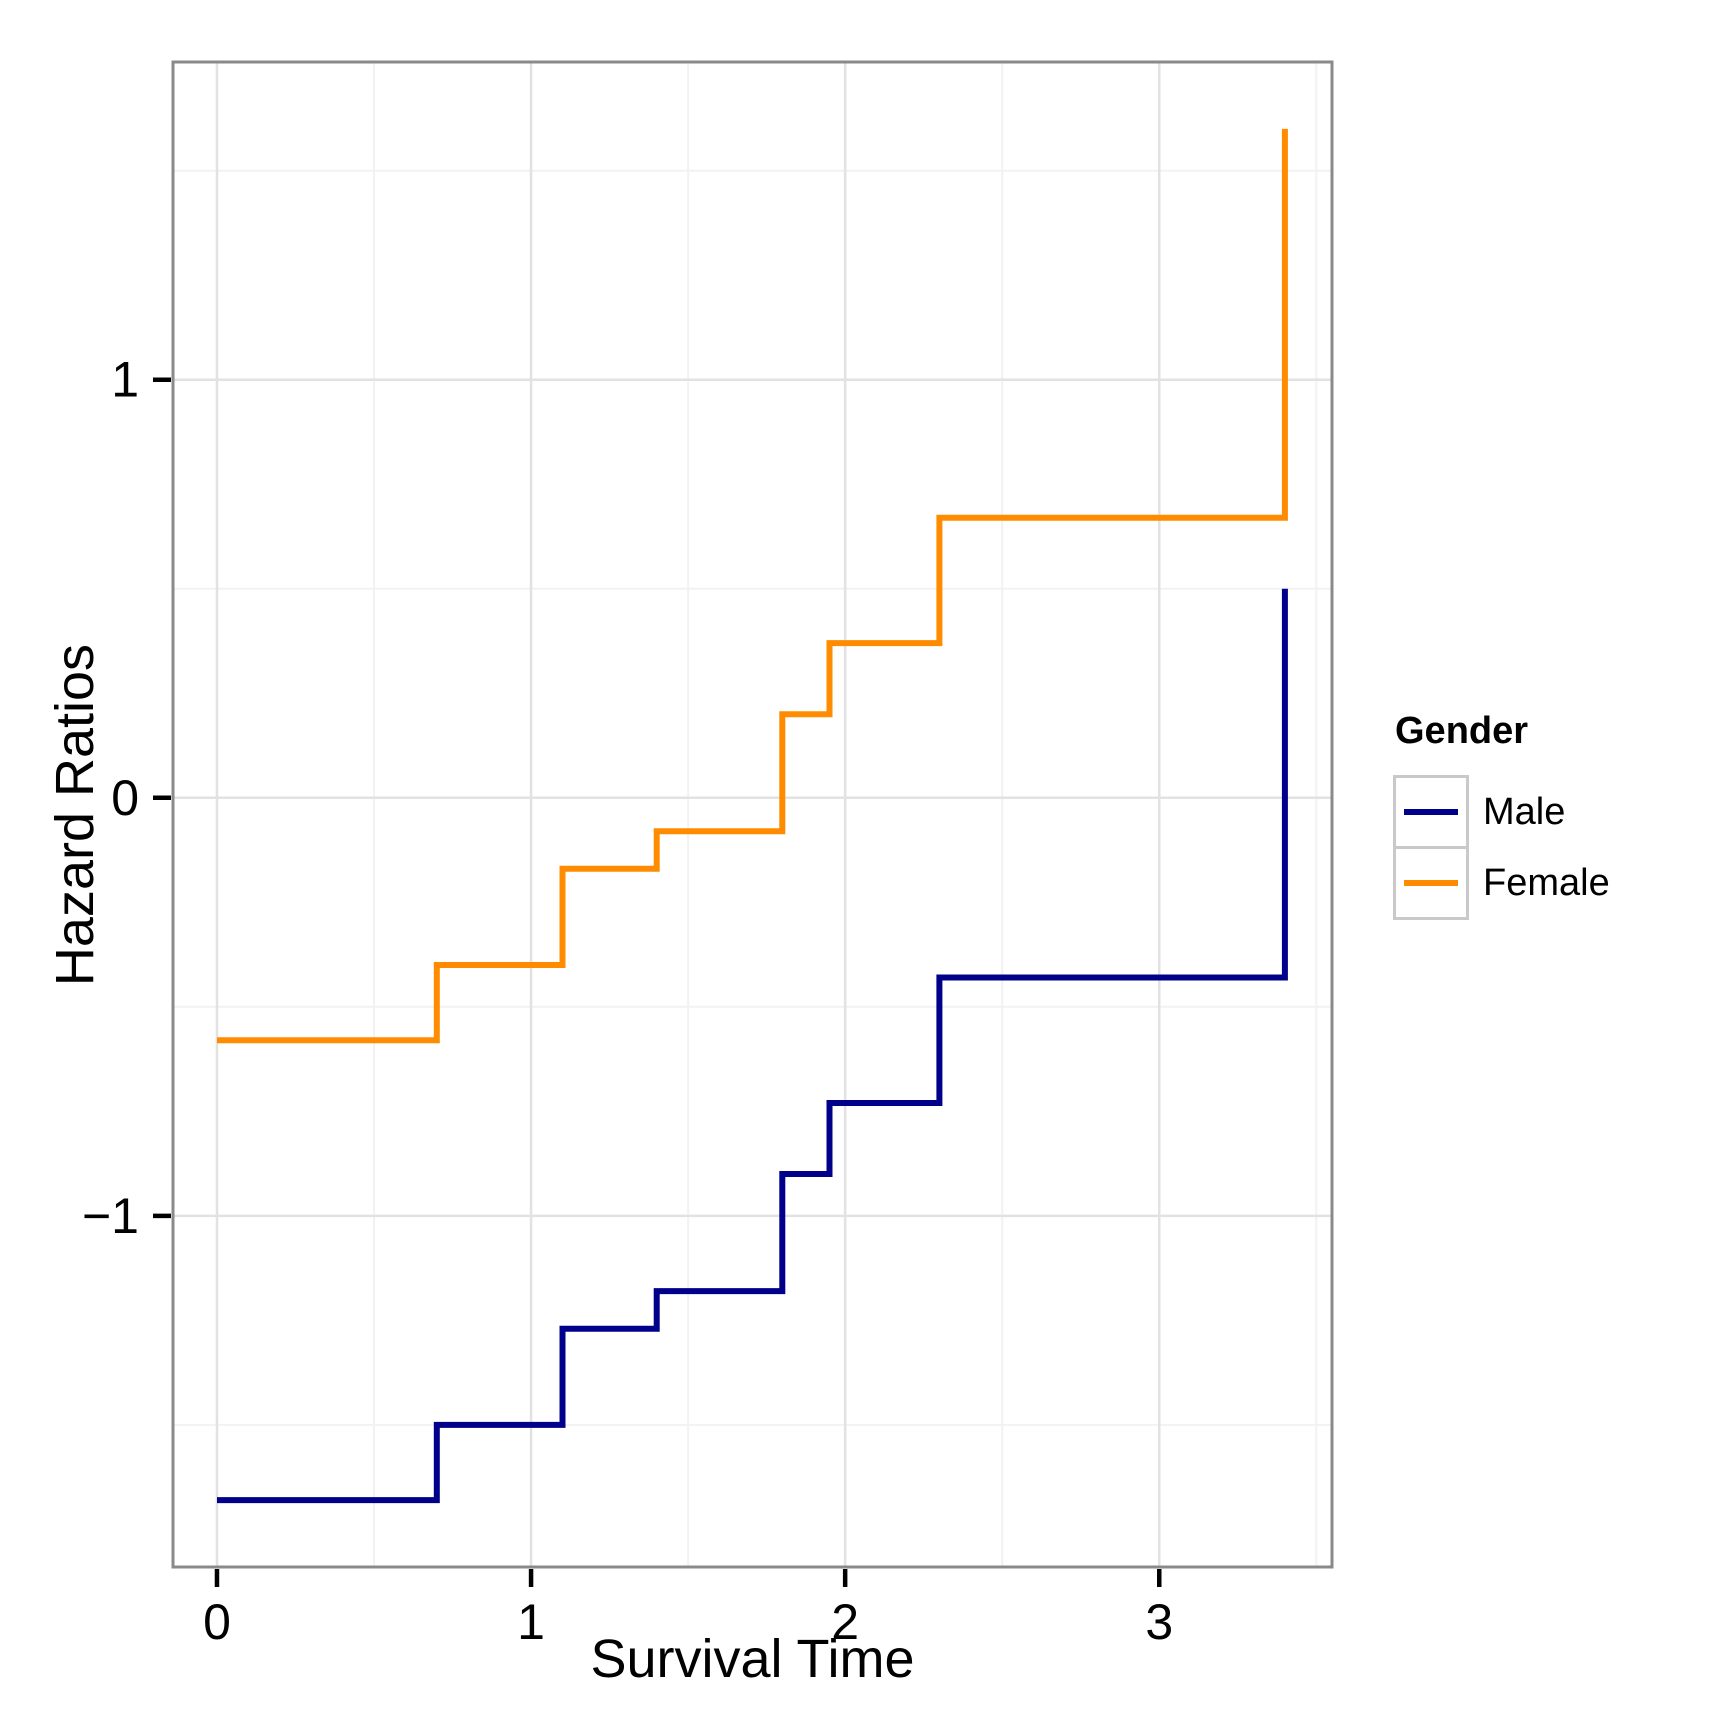 Image resolution: width=1725 pixels, height=1725 pixels. Describe the element at coordinates (1462, 731) in the screenshot. I see `legend-title: Gender` at that location.